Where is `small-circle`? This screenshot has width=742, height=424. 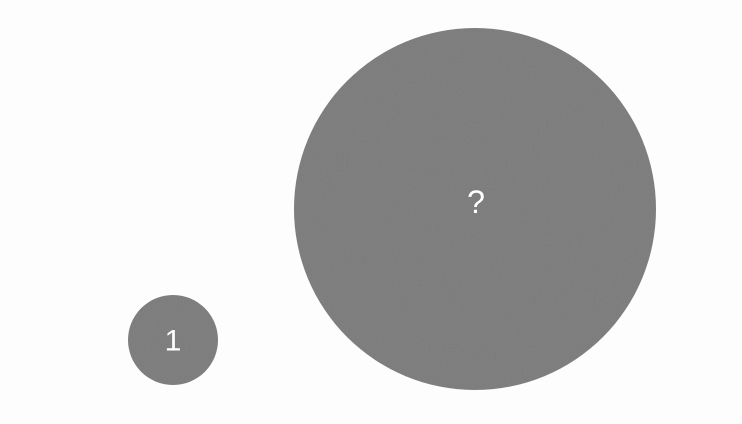
small-circle is located at coordinates (173, 340).